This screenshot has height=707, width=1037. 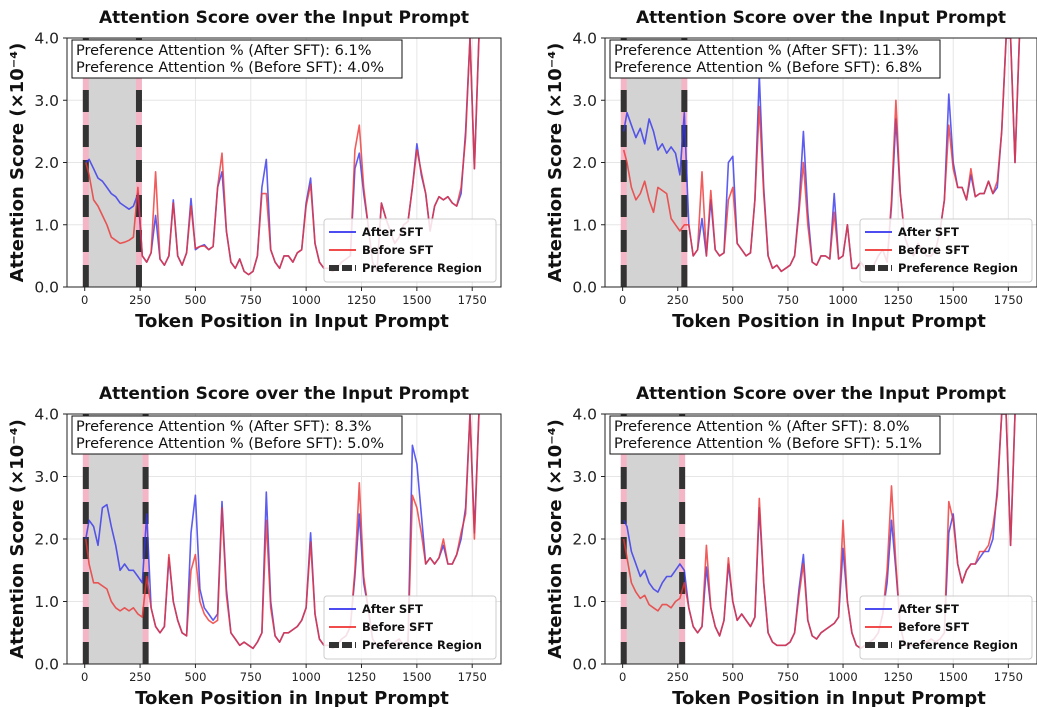 I want to click on annotation-text: Preference Attention % (After SFT): 6.1%, so click(x=223, y=51).